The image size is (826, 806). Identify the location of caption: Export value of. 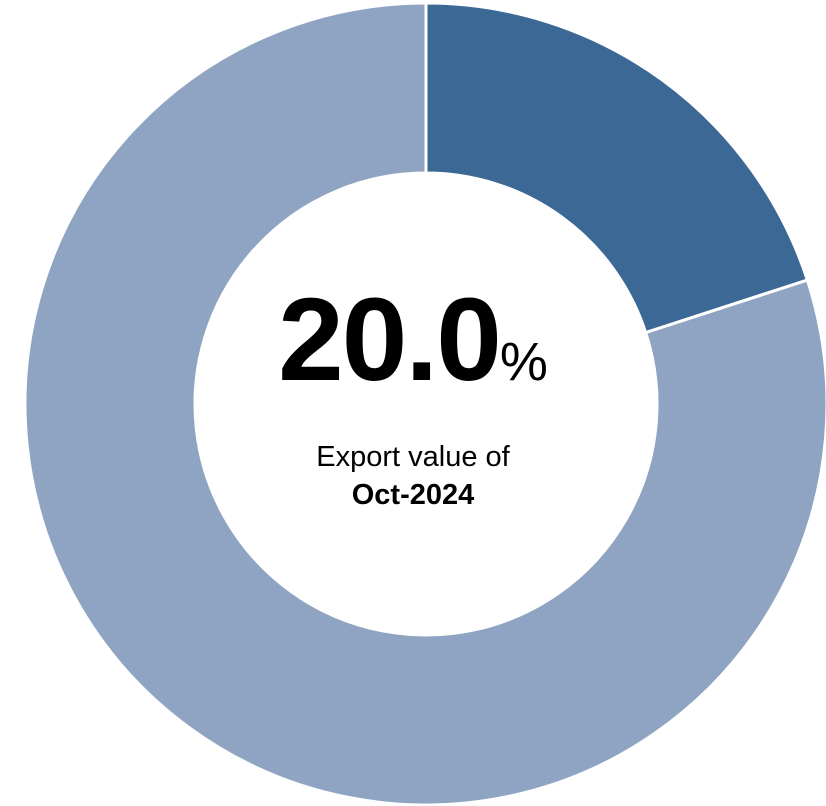
(413, 457).